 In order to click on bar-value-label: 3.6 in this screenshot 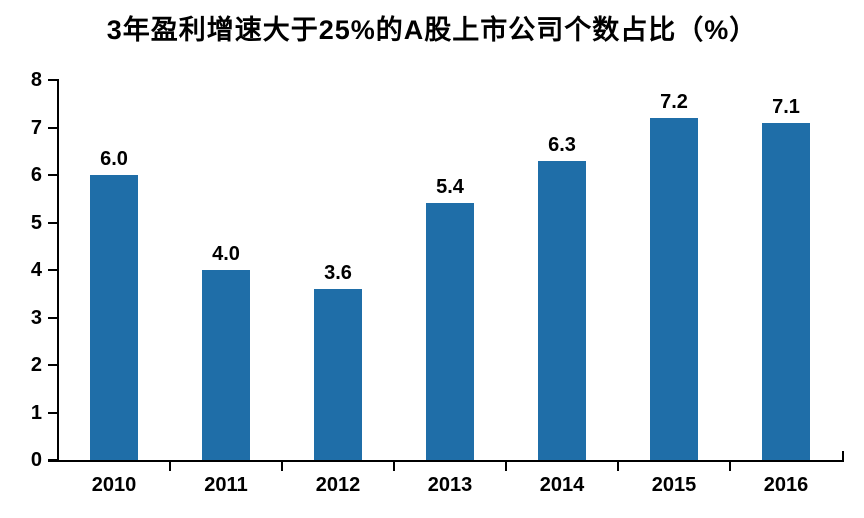, I will do `click(338, 273)`.